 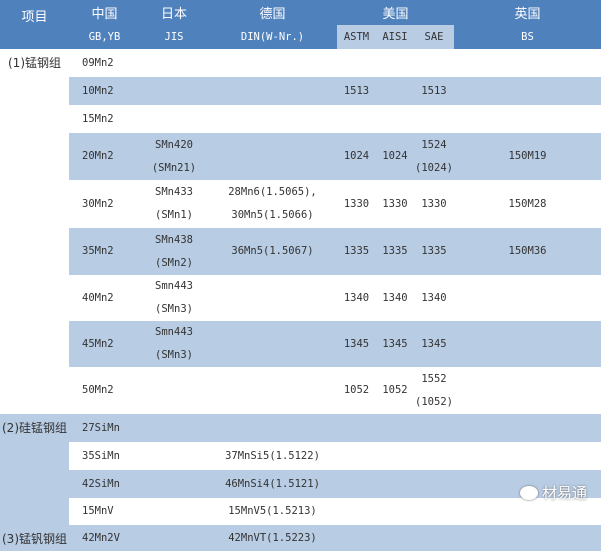 What do you see at coordinates (395, 156) in the screenshot?
I see `cell-aisi: 1024` at bounding box center [395, 156].